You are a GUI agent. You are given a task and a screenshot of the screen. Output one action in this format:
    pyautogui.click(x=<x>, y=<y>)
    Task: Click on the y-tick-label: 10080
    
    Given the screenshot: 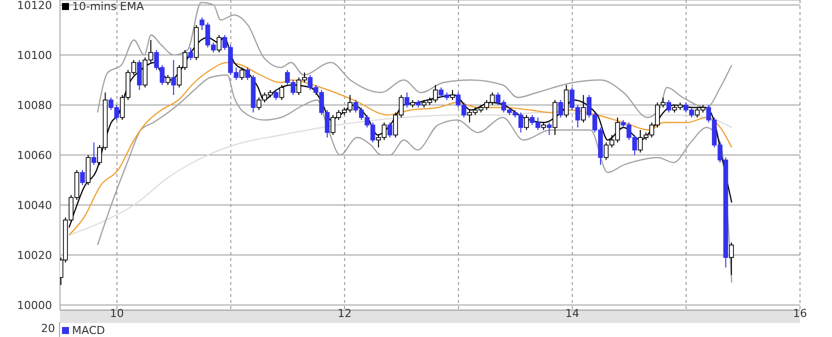 What is the action you would take?
    pyautogui.click(x=34, y=105)
    